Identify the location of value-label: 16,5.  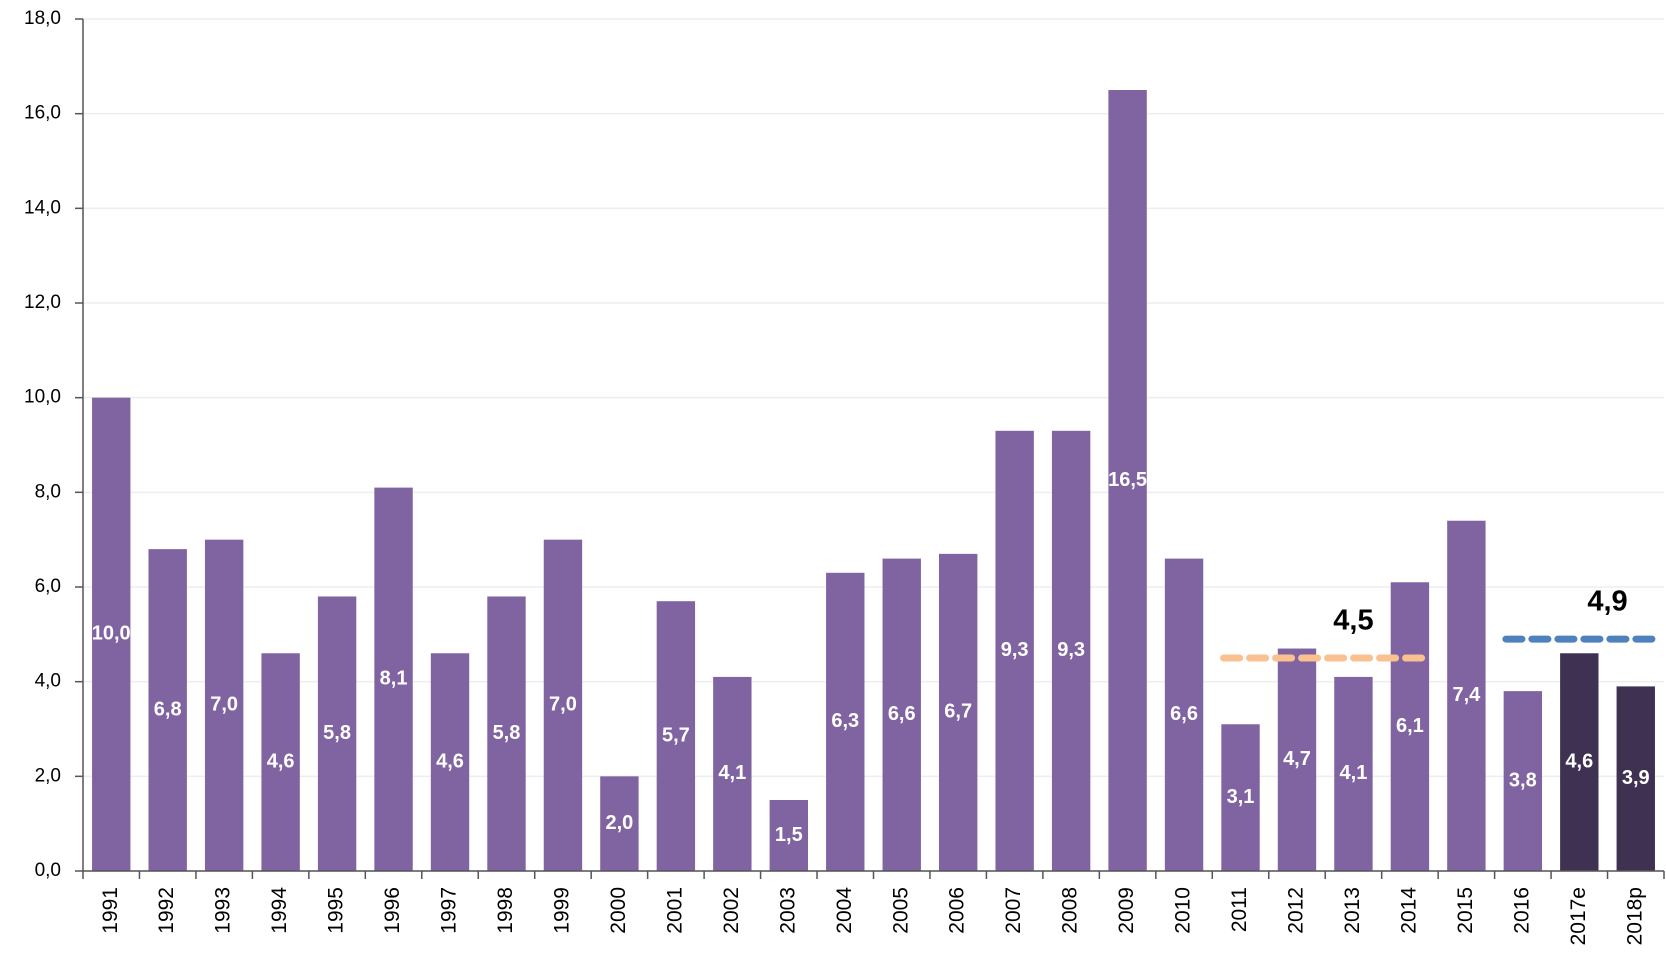
(1127, 480).